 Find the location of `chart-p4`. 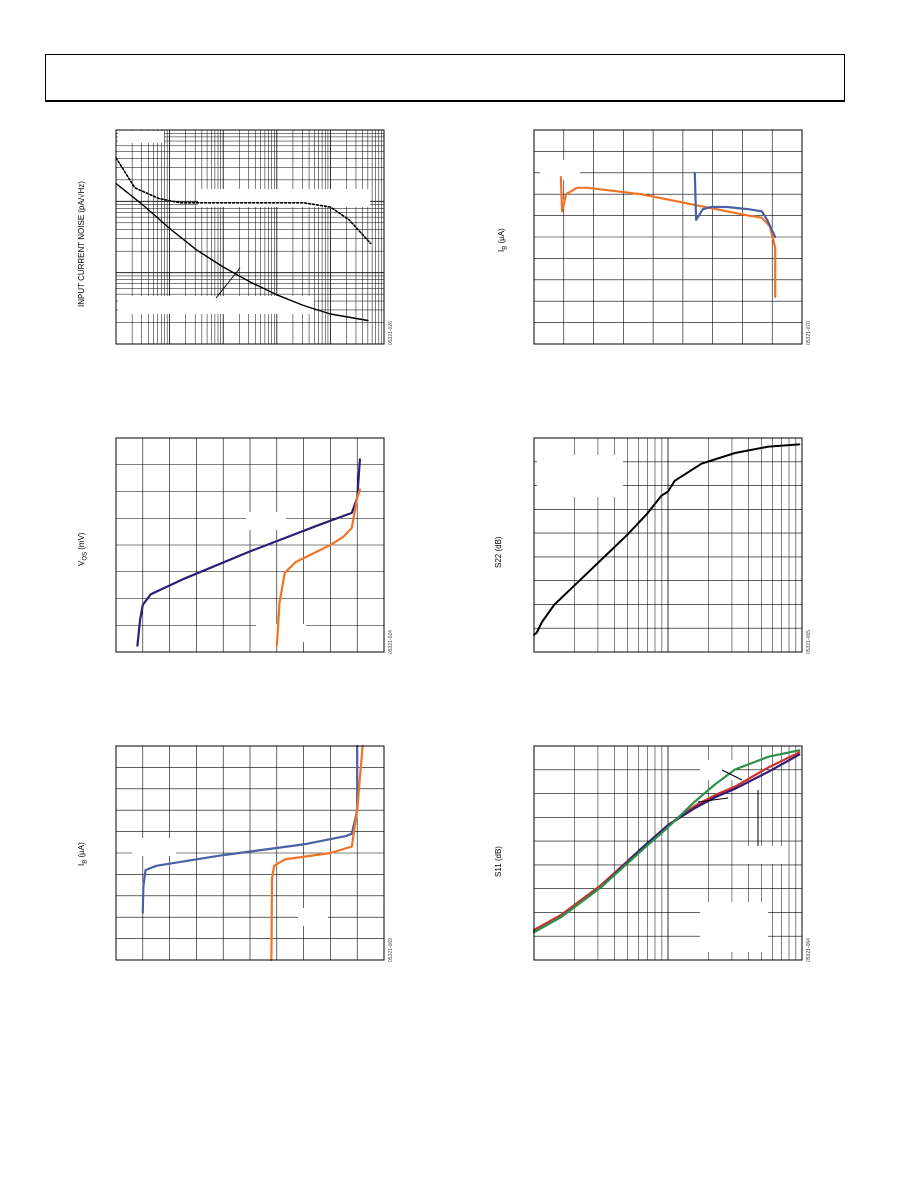

chart-p4 is located at coordinates (668, 545).